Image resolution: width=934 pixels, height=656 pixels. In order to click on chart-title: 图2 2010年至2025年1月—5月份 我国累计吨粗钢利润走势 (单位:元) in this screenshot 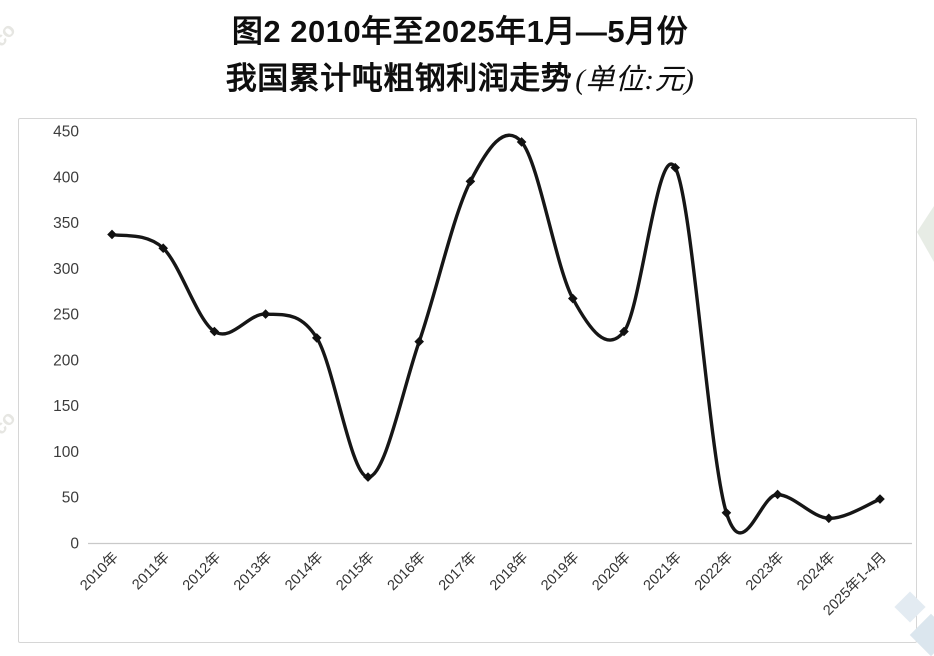, I will do `click(460, 56)`.